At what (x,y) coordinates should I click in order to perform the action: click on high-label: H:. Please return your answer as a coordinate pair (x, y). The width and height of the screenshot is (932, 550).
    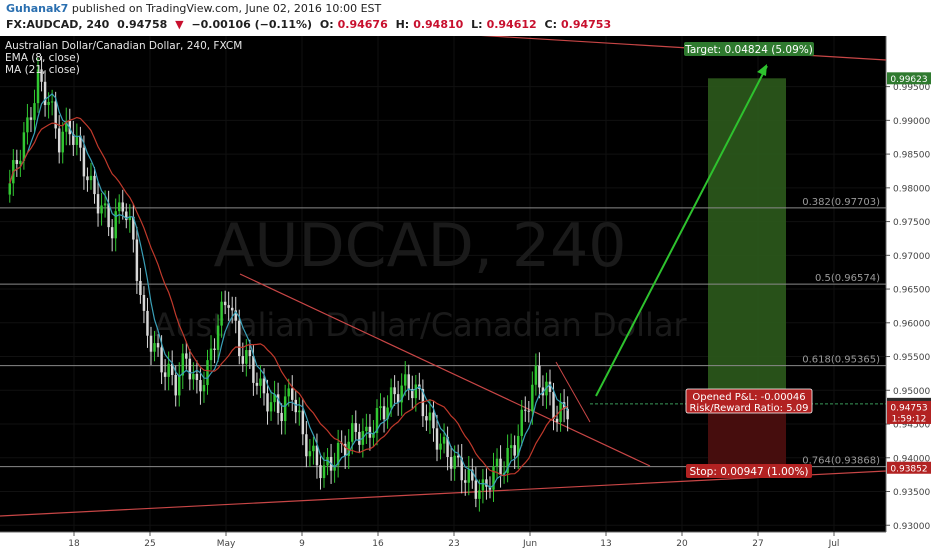
    Looking at the image, I should click on (402, 24).